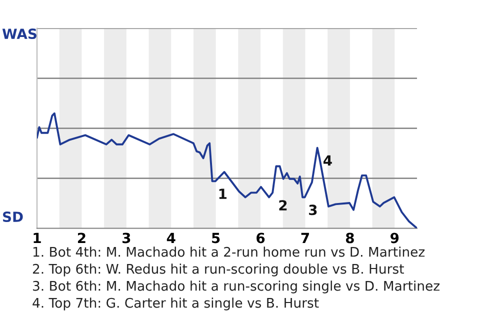 Image resolution: width=480 pixels, height=320 pixels. What do you see at coordinates (327, 160) in the screenshot?
I see `annotation: 4` at bounding box center [327, 160].